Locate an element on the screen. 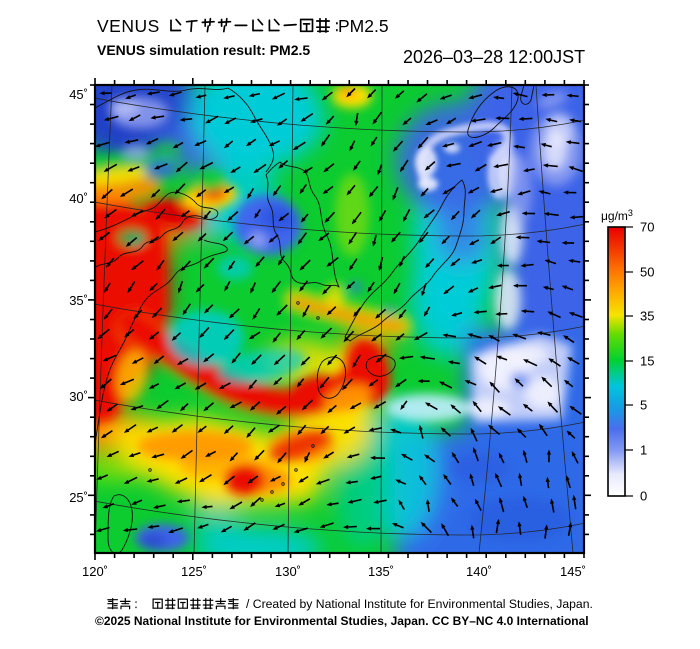 The width and height of the screenshot is (700, 649). svg-text: 1 is located at coordinates (643, 450).